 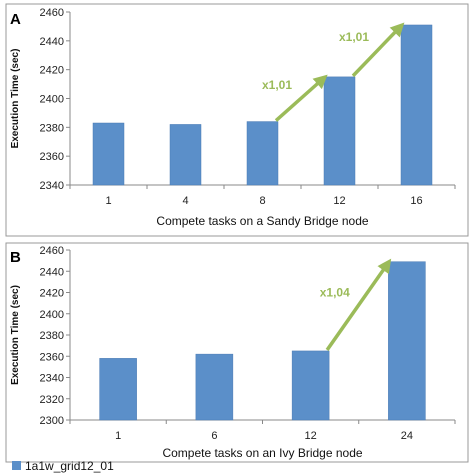 What do you see at coordinates (52, 421) in the screenshot?
I see `y-tick-label: 2300` at bounding box center [52, 421].